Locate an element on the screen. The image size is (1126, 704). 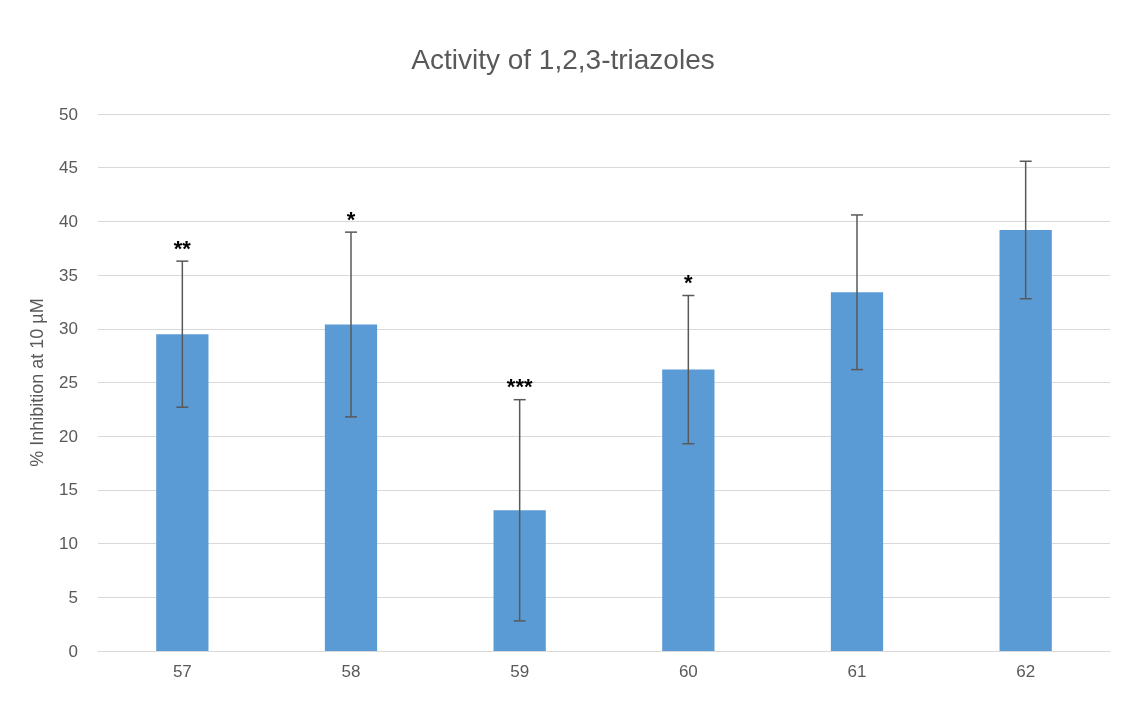
x-tick-label: 59 is located at coordinates (520, 671).